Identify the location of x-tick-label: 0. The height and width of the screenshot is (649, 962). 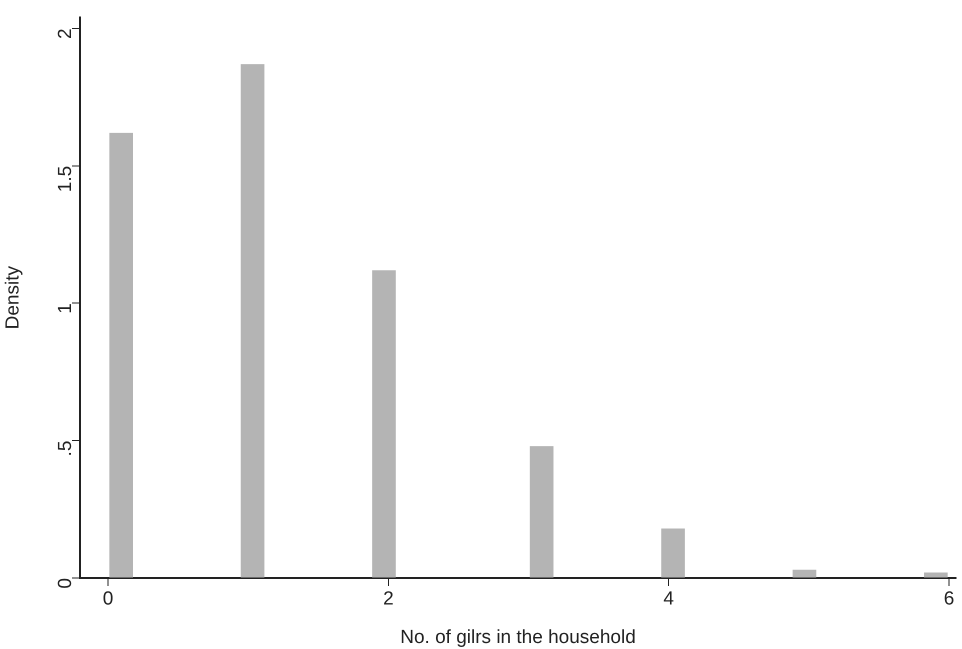
(108, 599).